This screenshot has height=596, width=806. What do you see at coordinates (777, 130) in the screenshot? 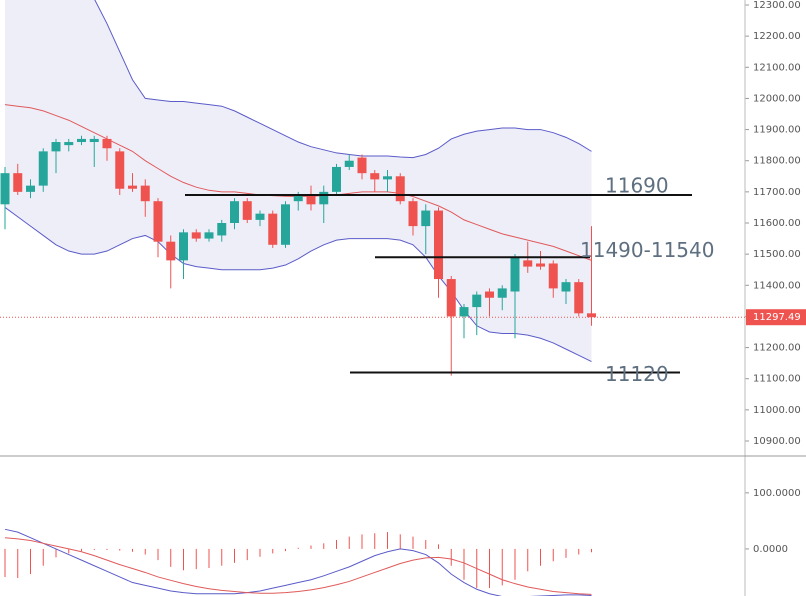
I see `y-tick-label: 11900.00` at bounding box center [777, 130].